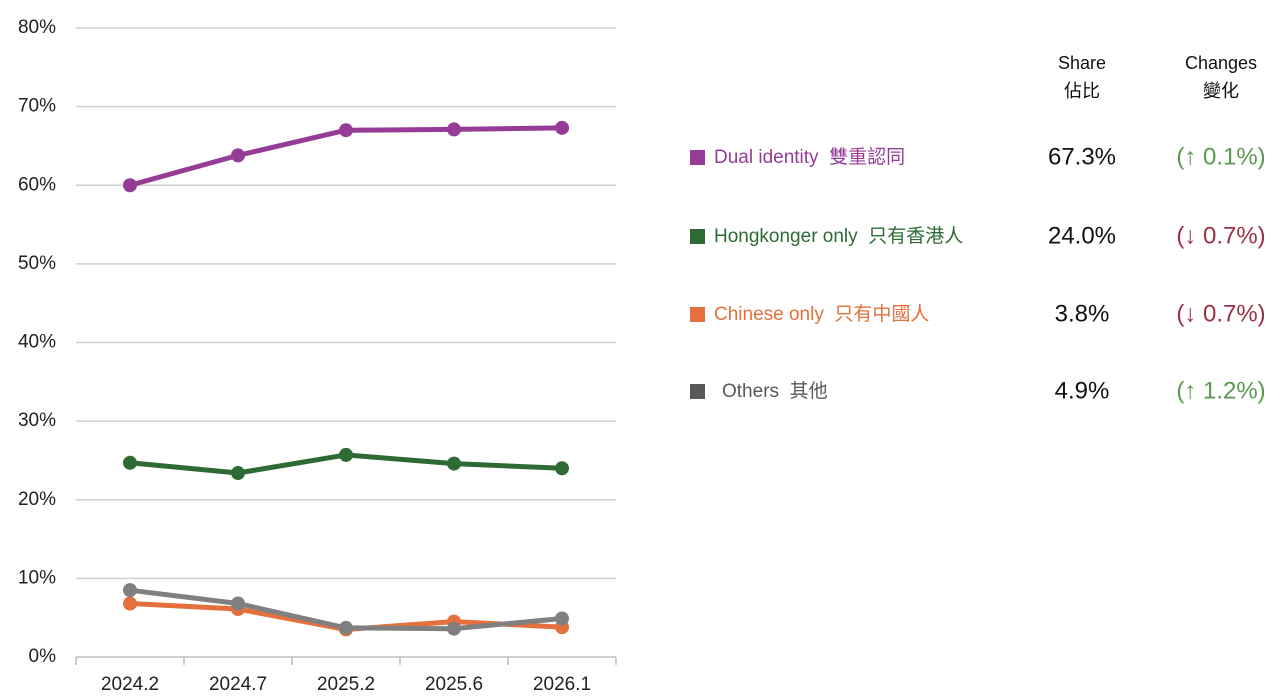  I want to click on y-tick-label: 60%, so click(37, 184).